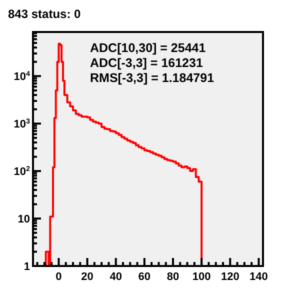 This screenshot has width=282, height=291. I want to click on x-tick-label: 100, so click(201, 277).